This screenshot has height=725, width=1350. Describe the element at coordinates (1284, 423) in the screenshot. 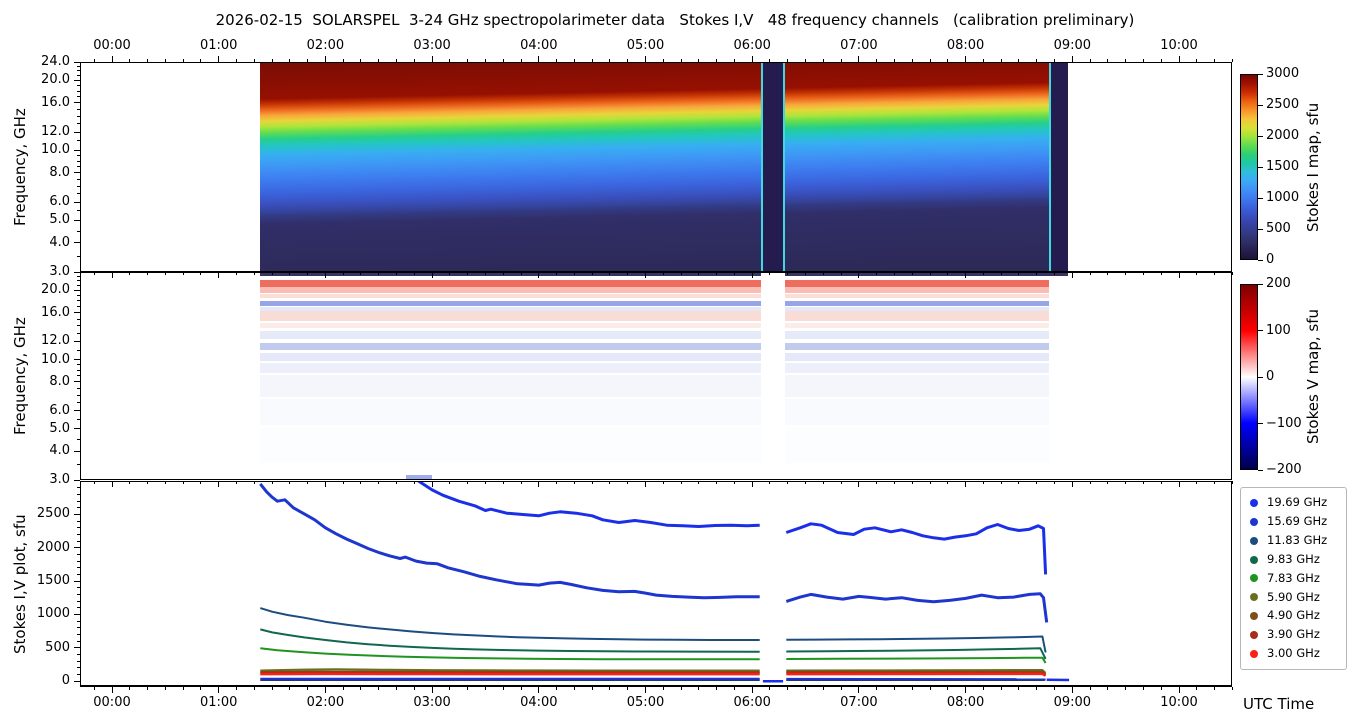

I see `colorbar-tick-label: −100` at that location.